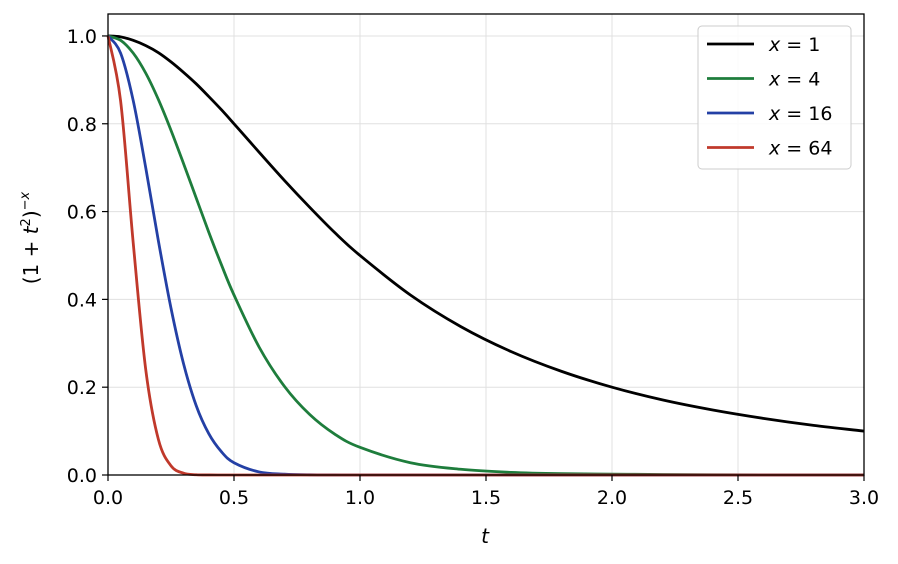  What do you see at coordinates (612, 498) in the screenshot?
I see `x-tick-label: 2.0` at bounding box center [612, 498].